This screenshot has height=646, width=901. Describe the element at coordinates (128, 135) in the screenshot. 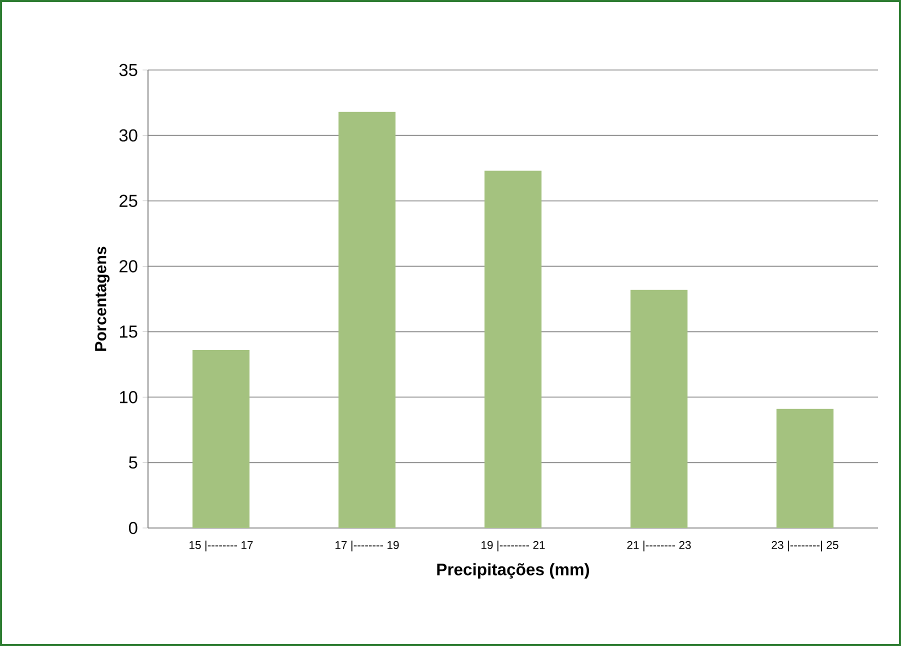

I see `y-tick-label: 30` at that location.